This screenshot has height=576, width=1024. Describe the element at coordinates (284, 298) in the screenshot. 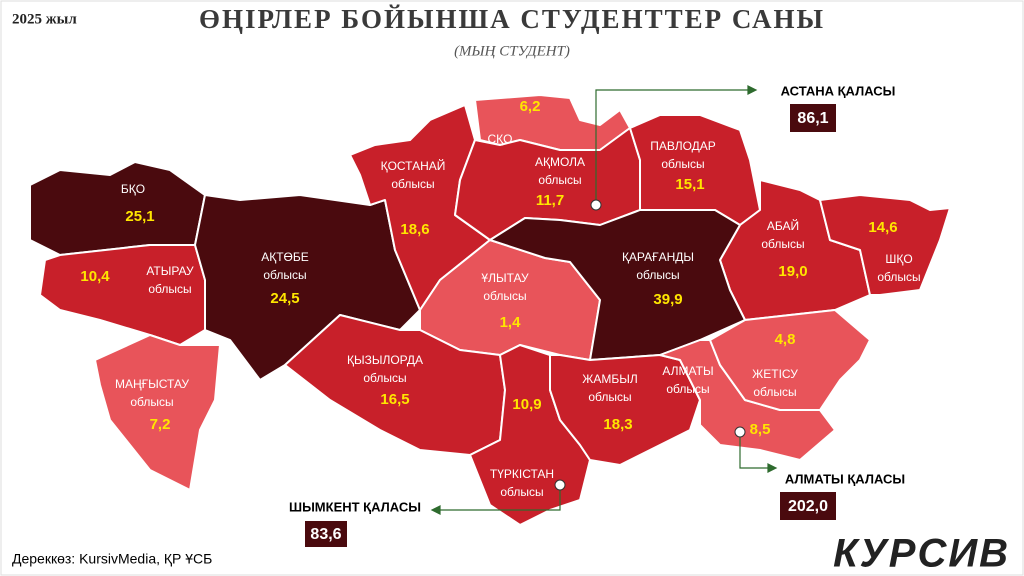

I see `region-value: 24,5` at that location.